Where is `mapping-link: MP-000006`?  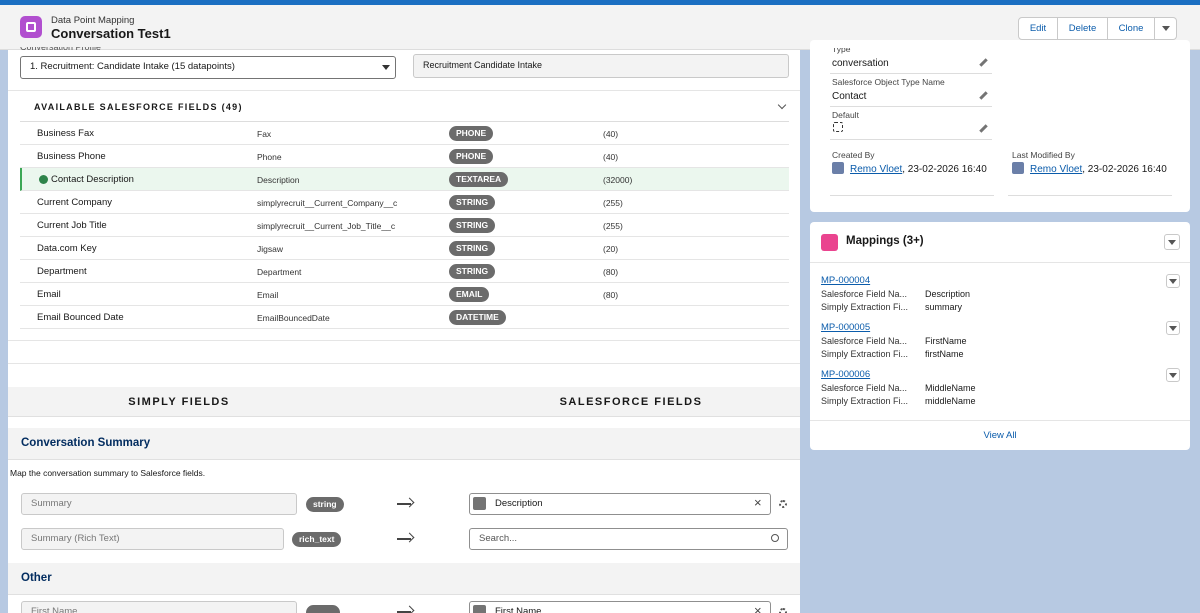 mapping-link: MP-000006 is located at coordinates (846, 374).